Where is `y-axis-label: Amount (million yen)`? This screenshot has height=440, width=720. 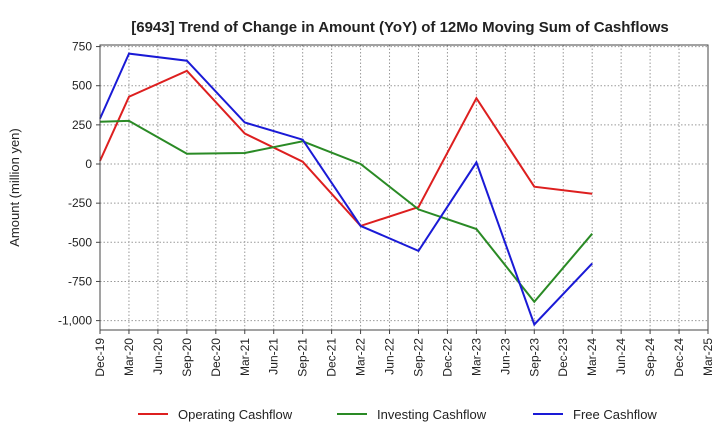 y-axis-label: Amount (million yen) is located at coordinates (14, 187).